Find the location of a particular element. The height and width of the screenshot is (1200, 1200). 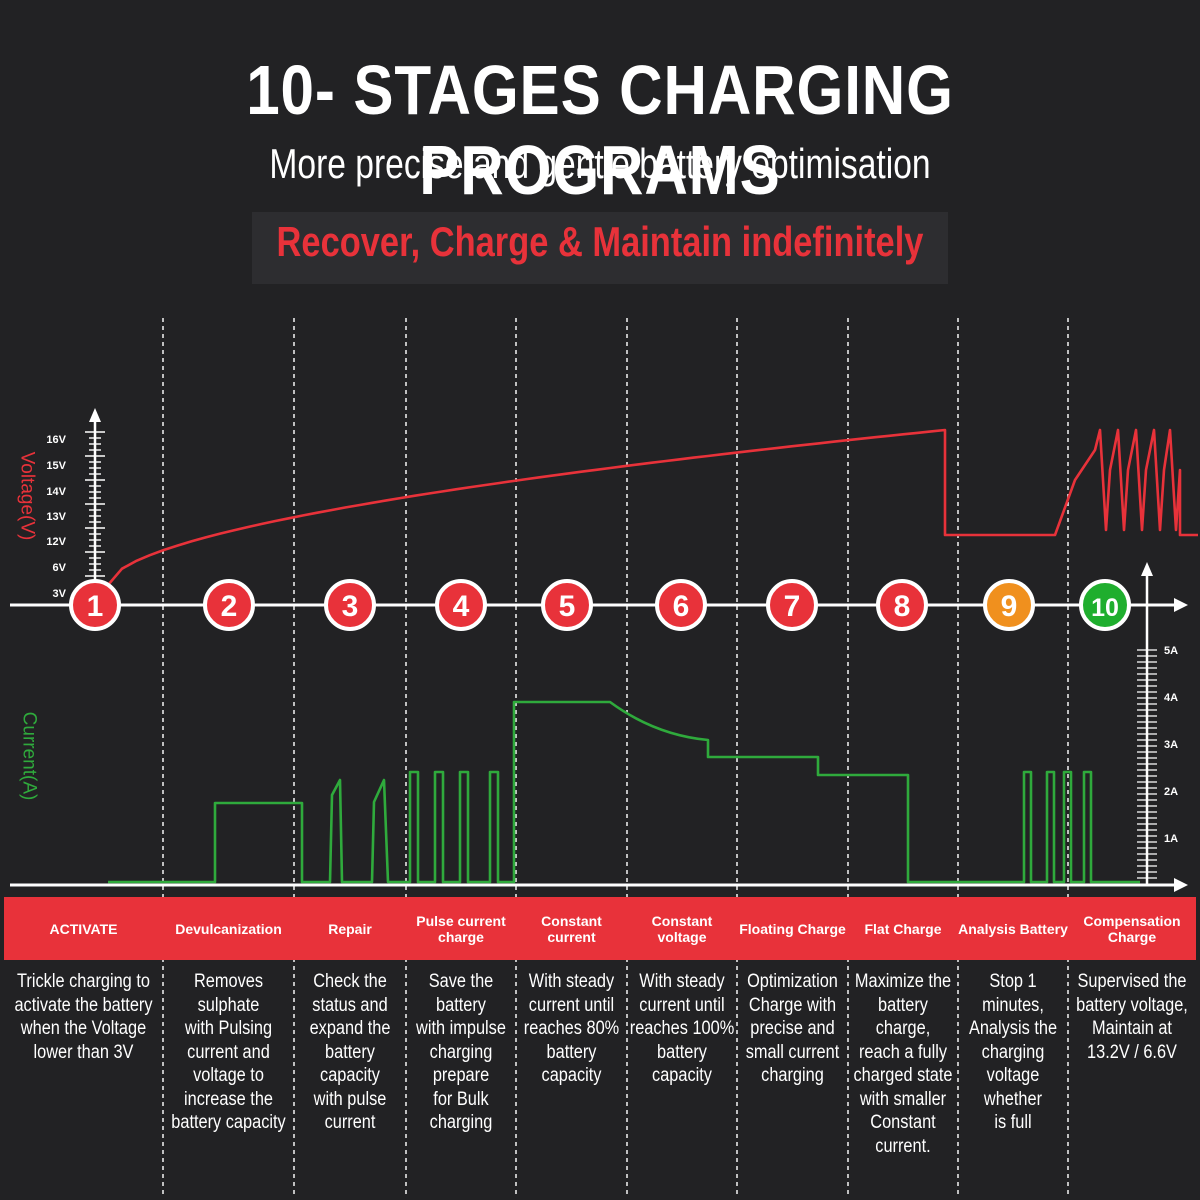

stage-description-line: current. is located at coordinates (903, 1146).